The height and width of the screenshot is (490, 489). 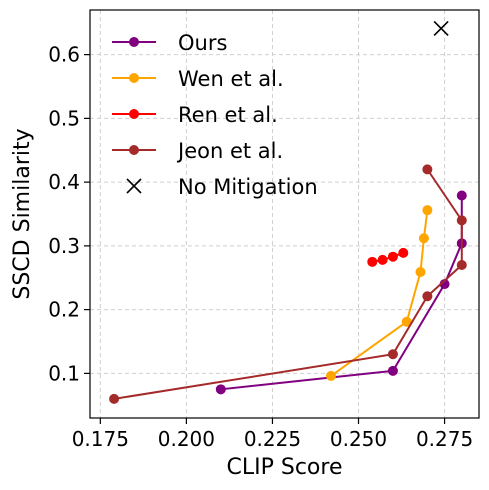 I want to click on y-tick-label: 0.5, so click(x=64, y=118).